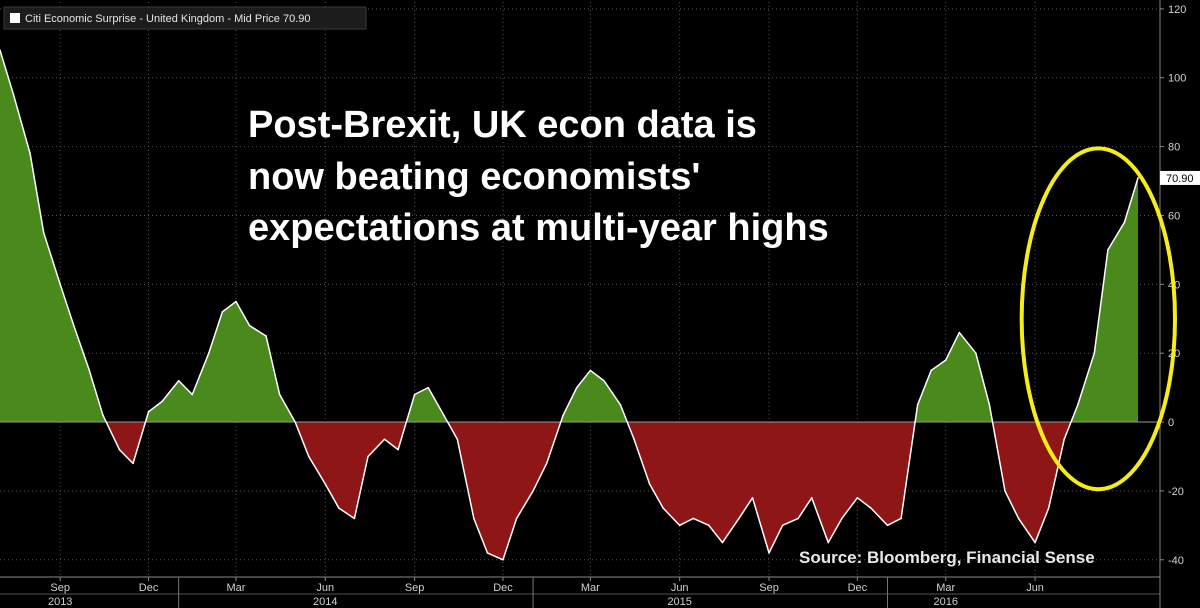  I want to click on y-axis-band, so click(1180, 304).